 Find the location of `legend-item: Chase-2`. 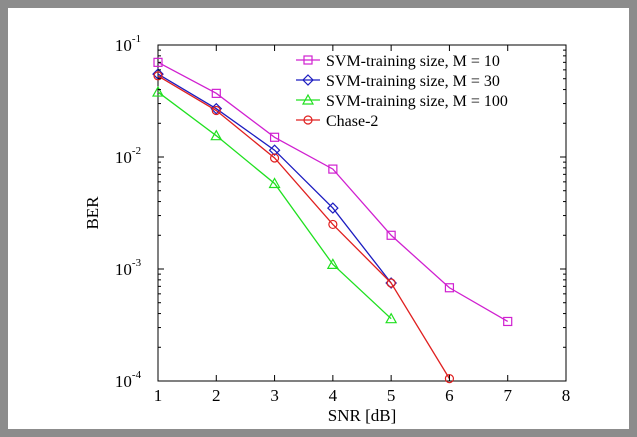

legend-item: Chase-2 is located at coordinates (337, 121).